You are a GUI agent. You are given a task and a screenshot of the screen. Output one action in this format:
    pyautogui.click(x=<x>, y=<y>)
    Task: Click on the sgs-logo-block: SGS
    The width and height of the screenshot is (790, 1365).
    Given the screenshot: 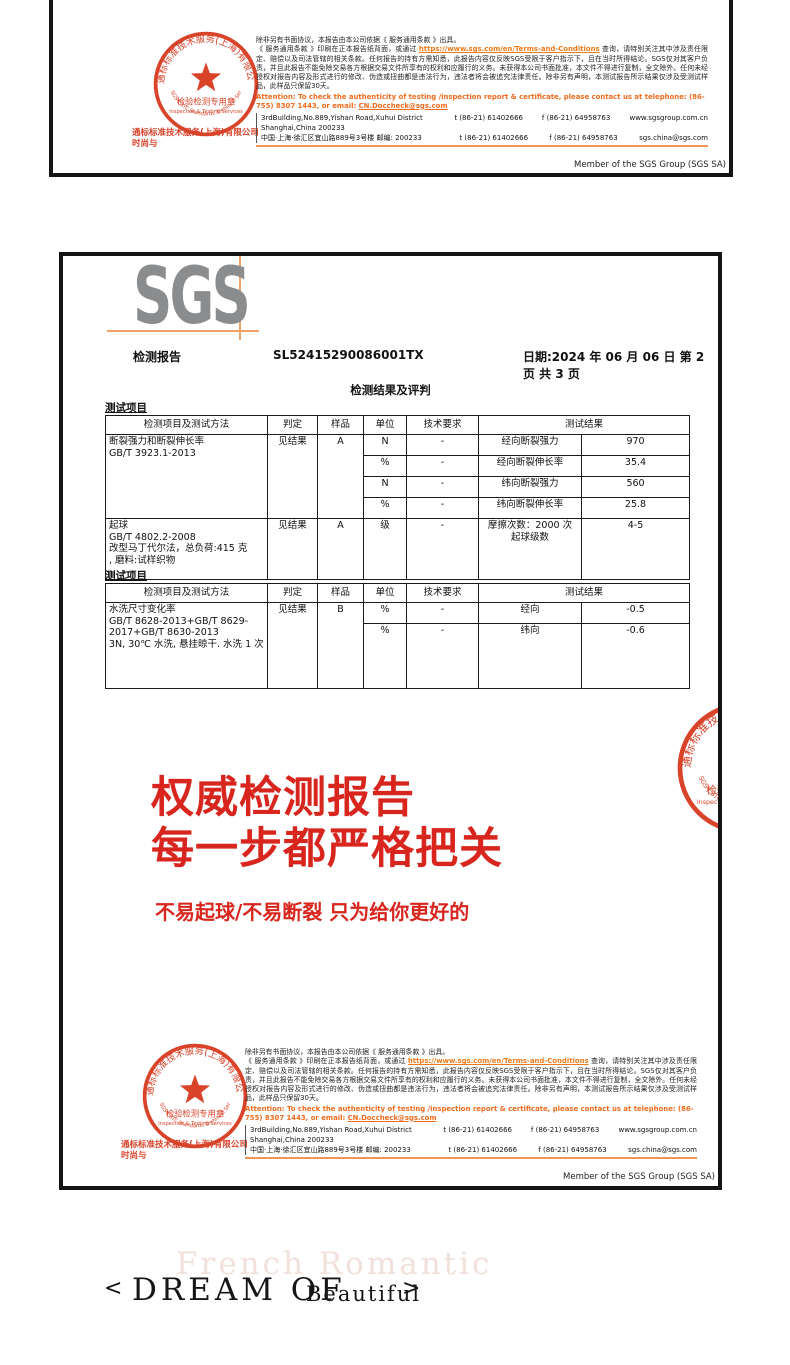 What is the action you would take?
    pyautogui.click(x=217, y=301)
    